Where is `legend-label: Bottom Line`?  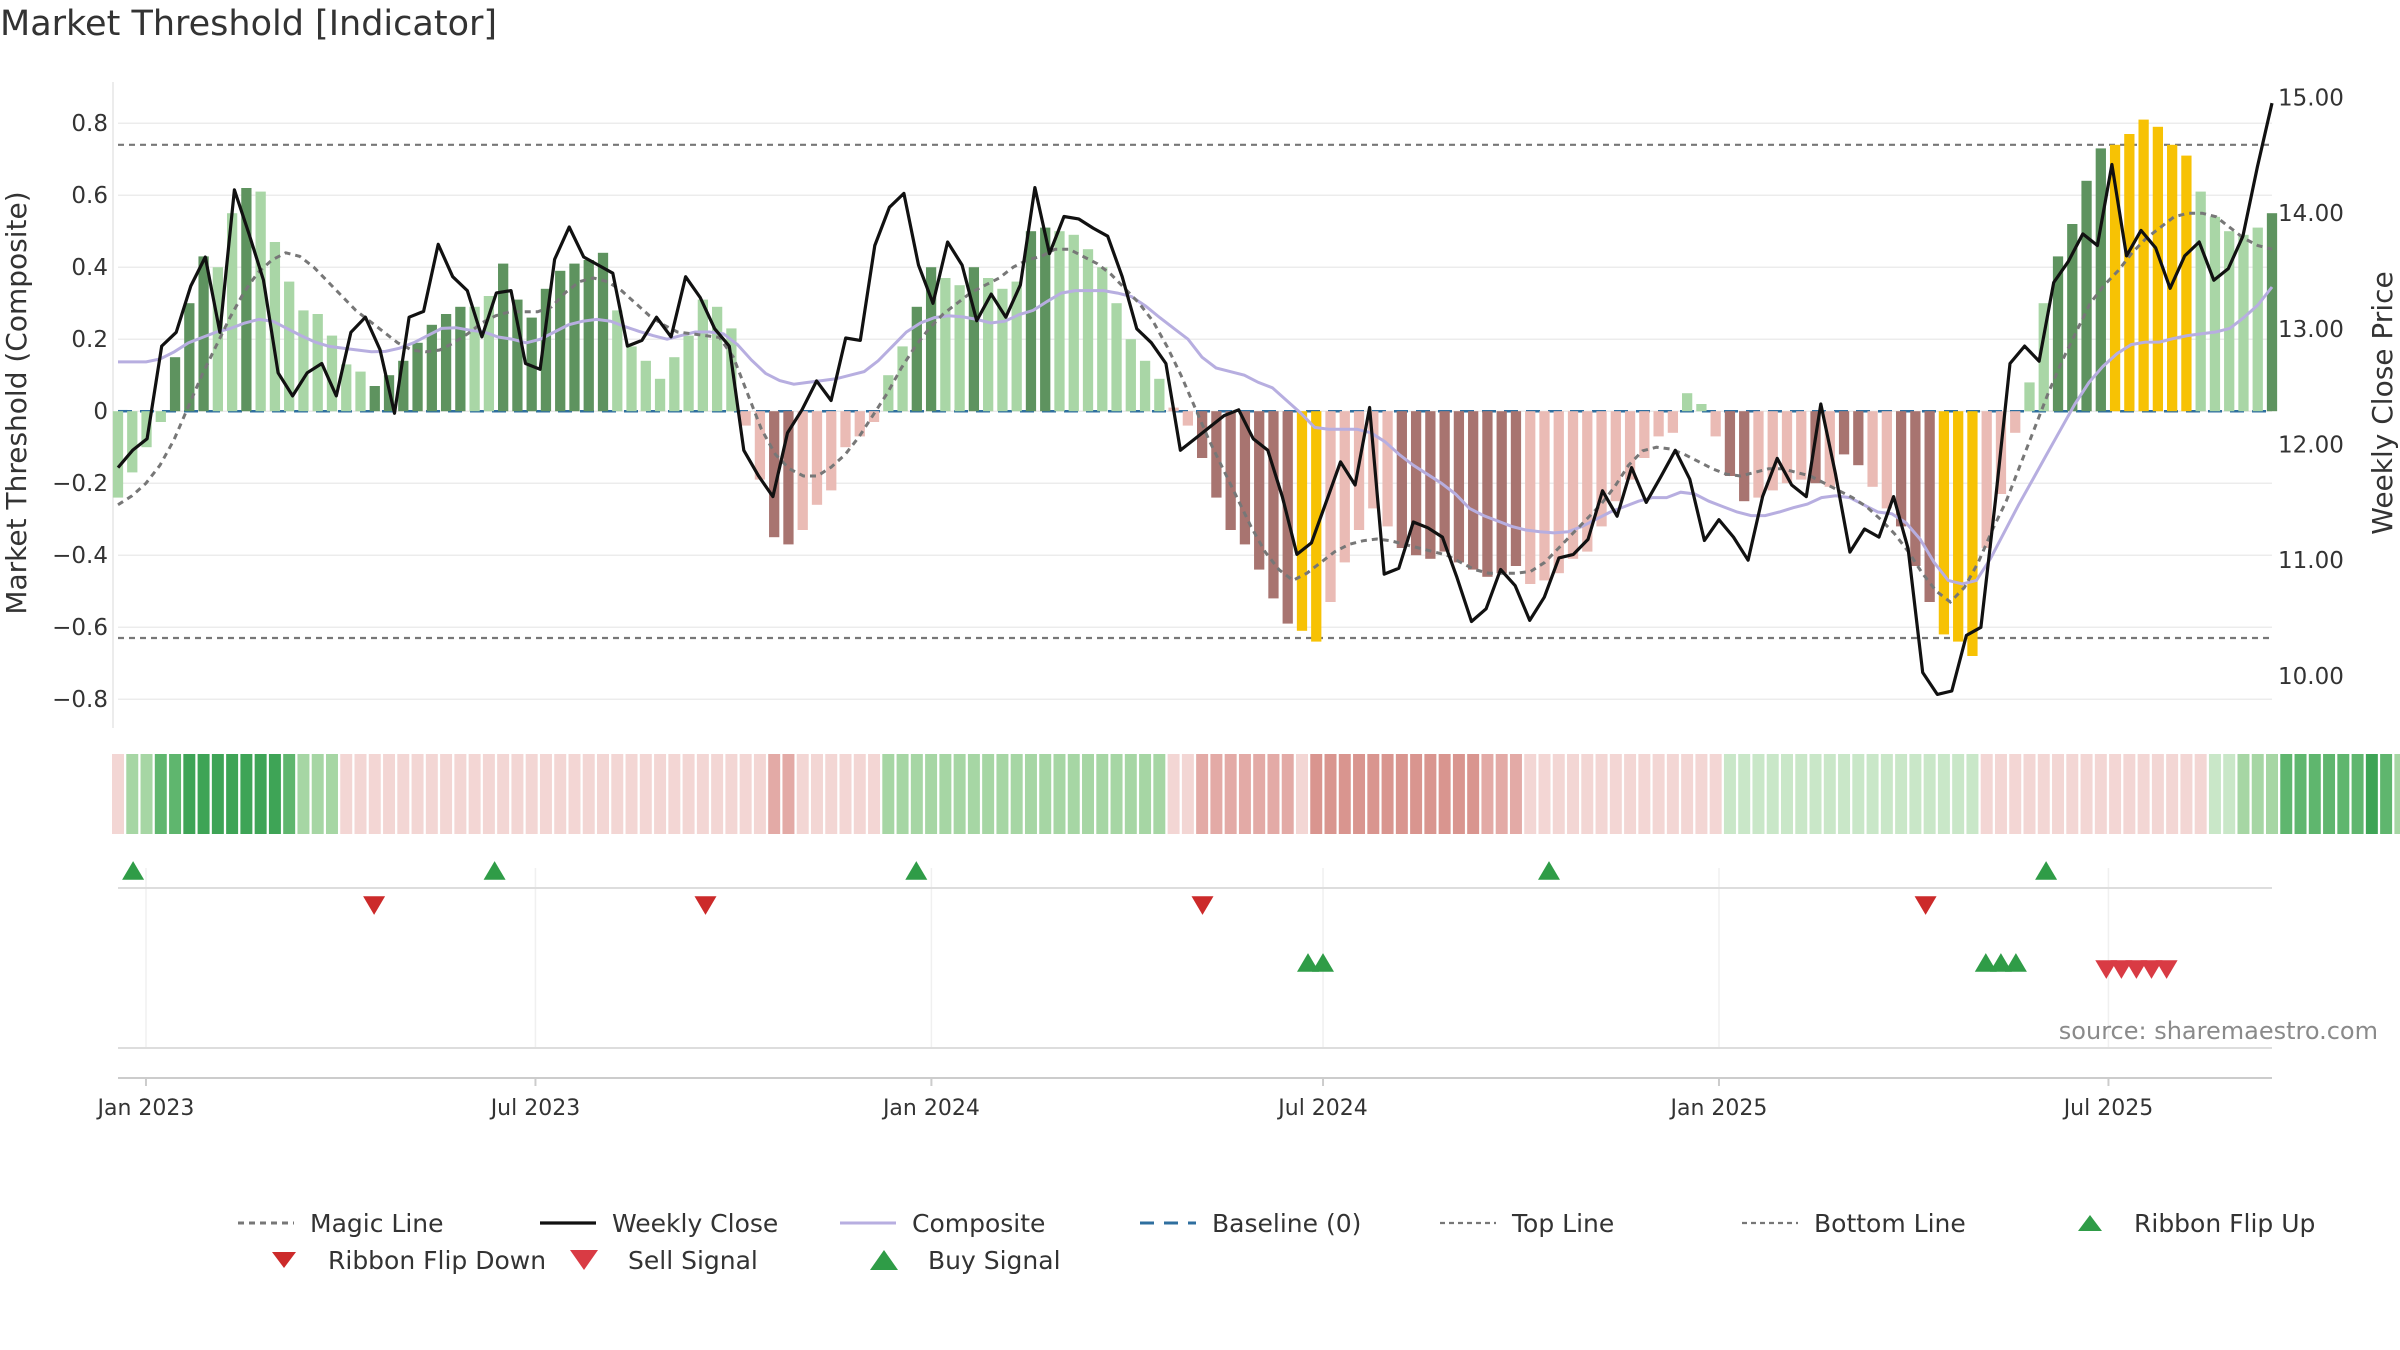 legend-label: Bottom Line is located at coordinates (1890, 1223).